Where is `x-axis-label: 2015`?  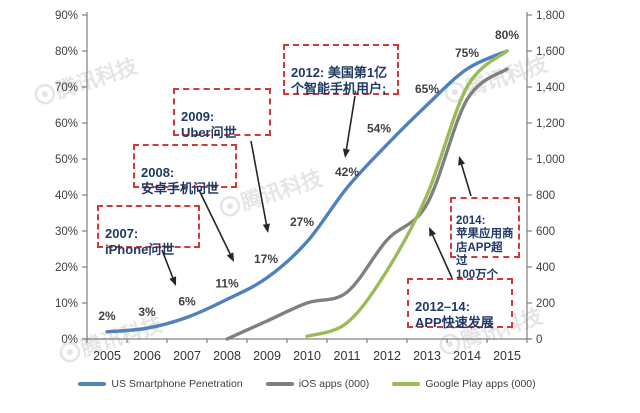 x-axis-label: 2015 is located at coordinates (507, 356).